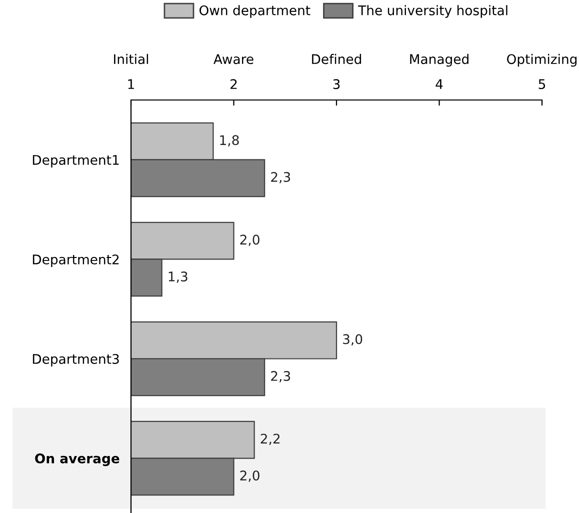  I want to click on legend-label: The university hospital, so click(433, 11).